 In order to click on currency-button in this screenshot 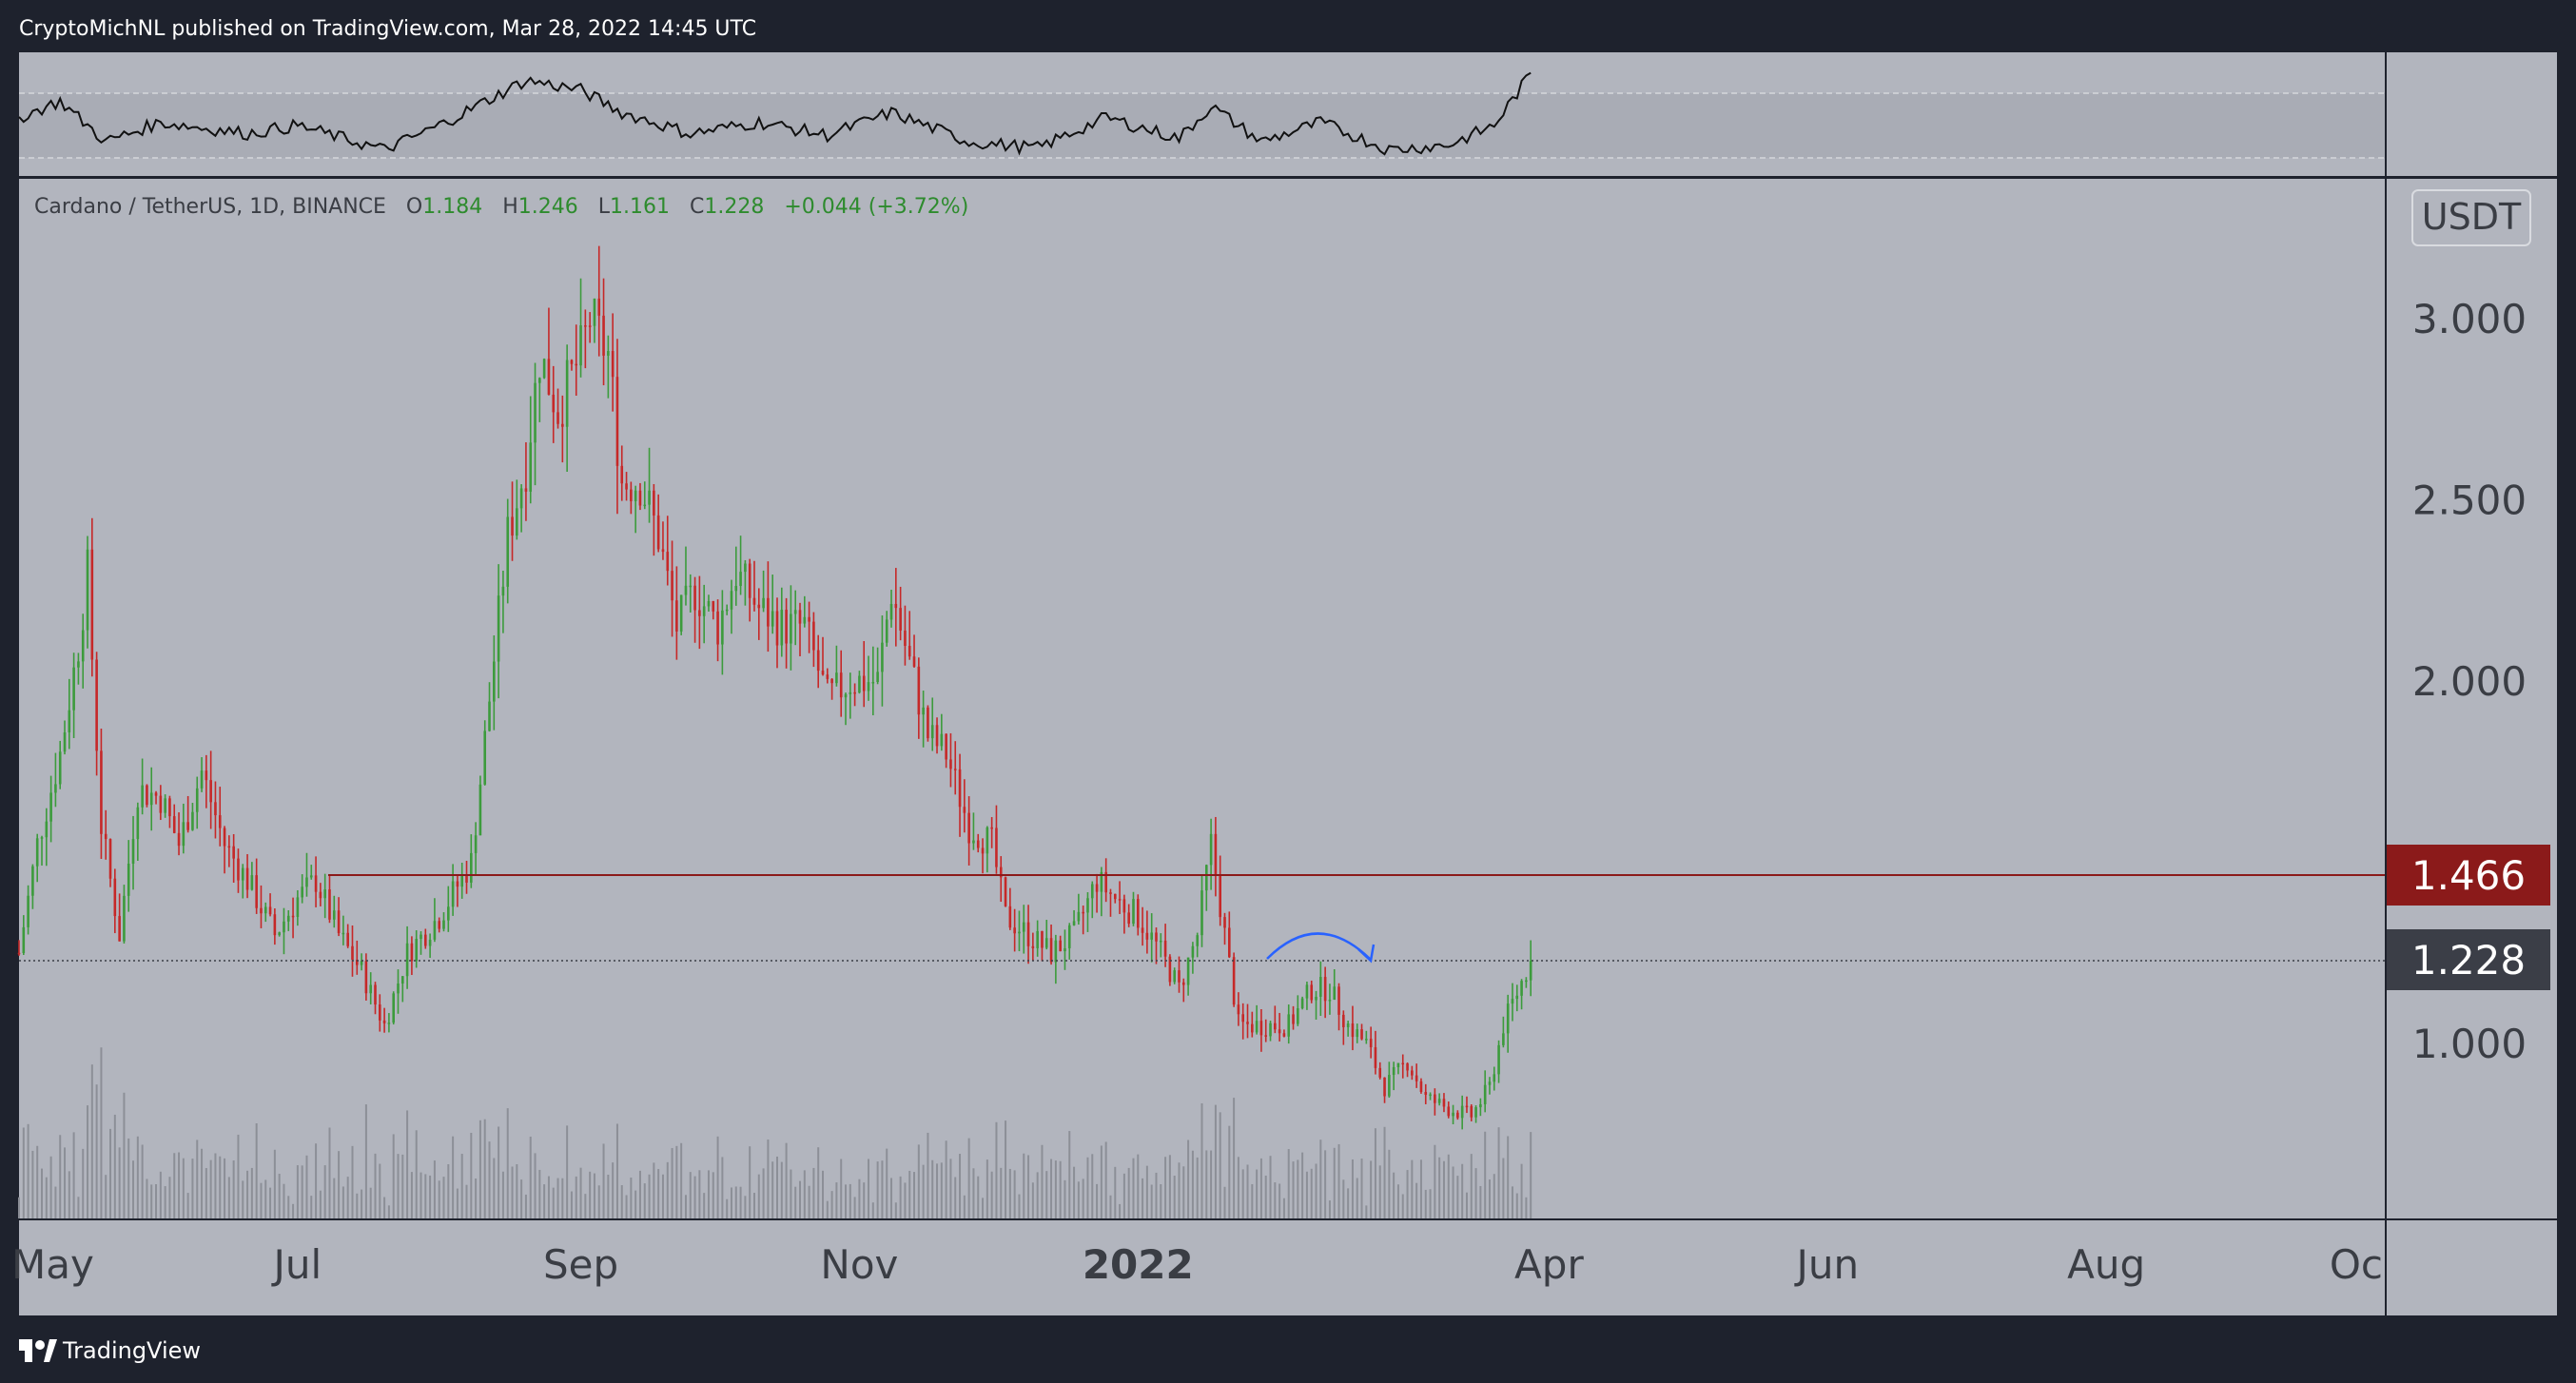, I will do `click(2471, 217)`.